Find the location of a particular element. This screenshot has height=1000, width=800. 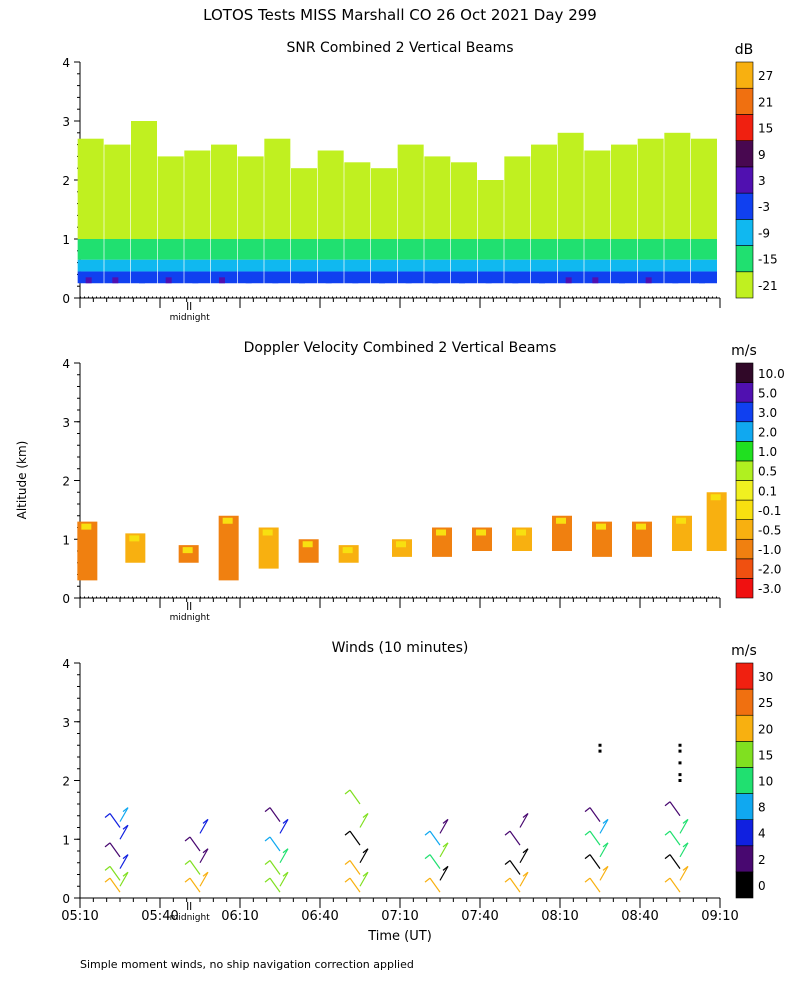

x-tick-label: 08:40 is located at coordinates (639, 916).